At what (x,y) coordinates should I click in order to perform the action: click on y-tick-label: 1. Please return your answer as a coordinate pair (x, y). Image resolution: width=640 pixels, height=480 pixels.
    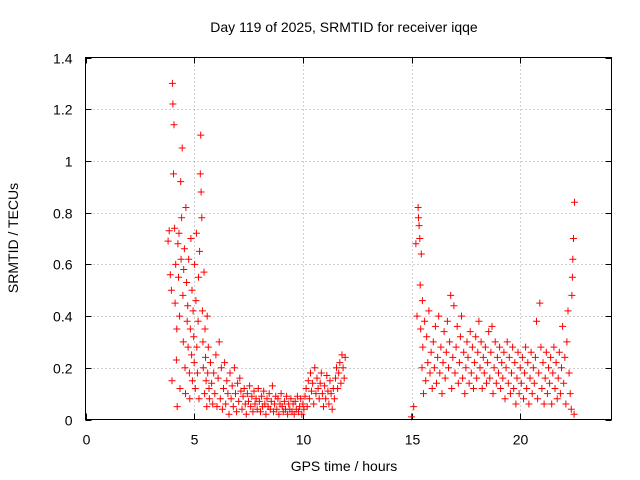
    Looking at the image, I should click on (69, 162).